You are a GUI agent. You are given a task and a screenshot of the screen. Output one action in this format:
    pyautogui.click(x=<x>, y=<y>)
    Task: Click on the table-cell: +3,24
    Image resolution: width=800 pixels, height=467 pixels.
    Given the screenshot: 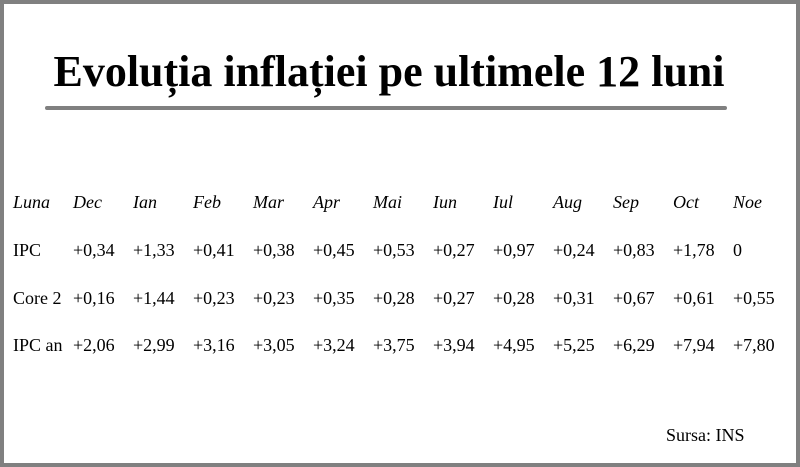 What is the action you would take?
    pyautogui.click(x=334, y=345)
    